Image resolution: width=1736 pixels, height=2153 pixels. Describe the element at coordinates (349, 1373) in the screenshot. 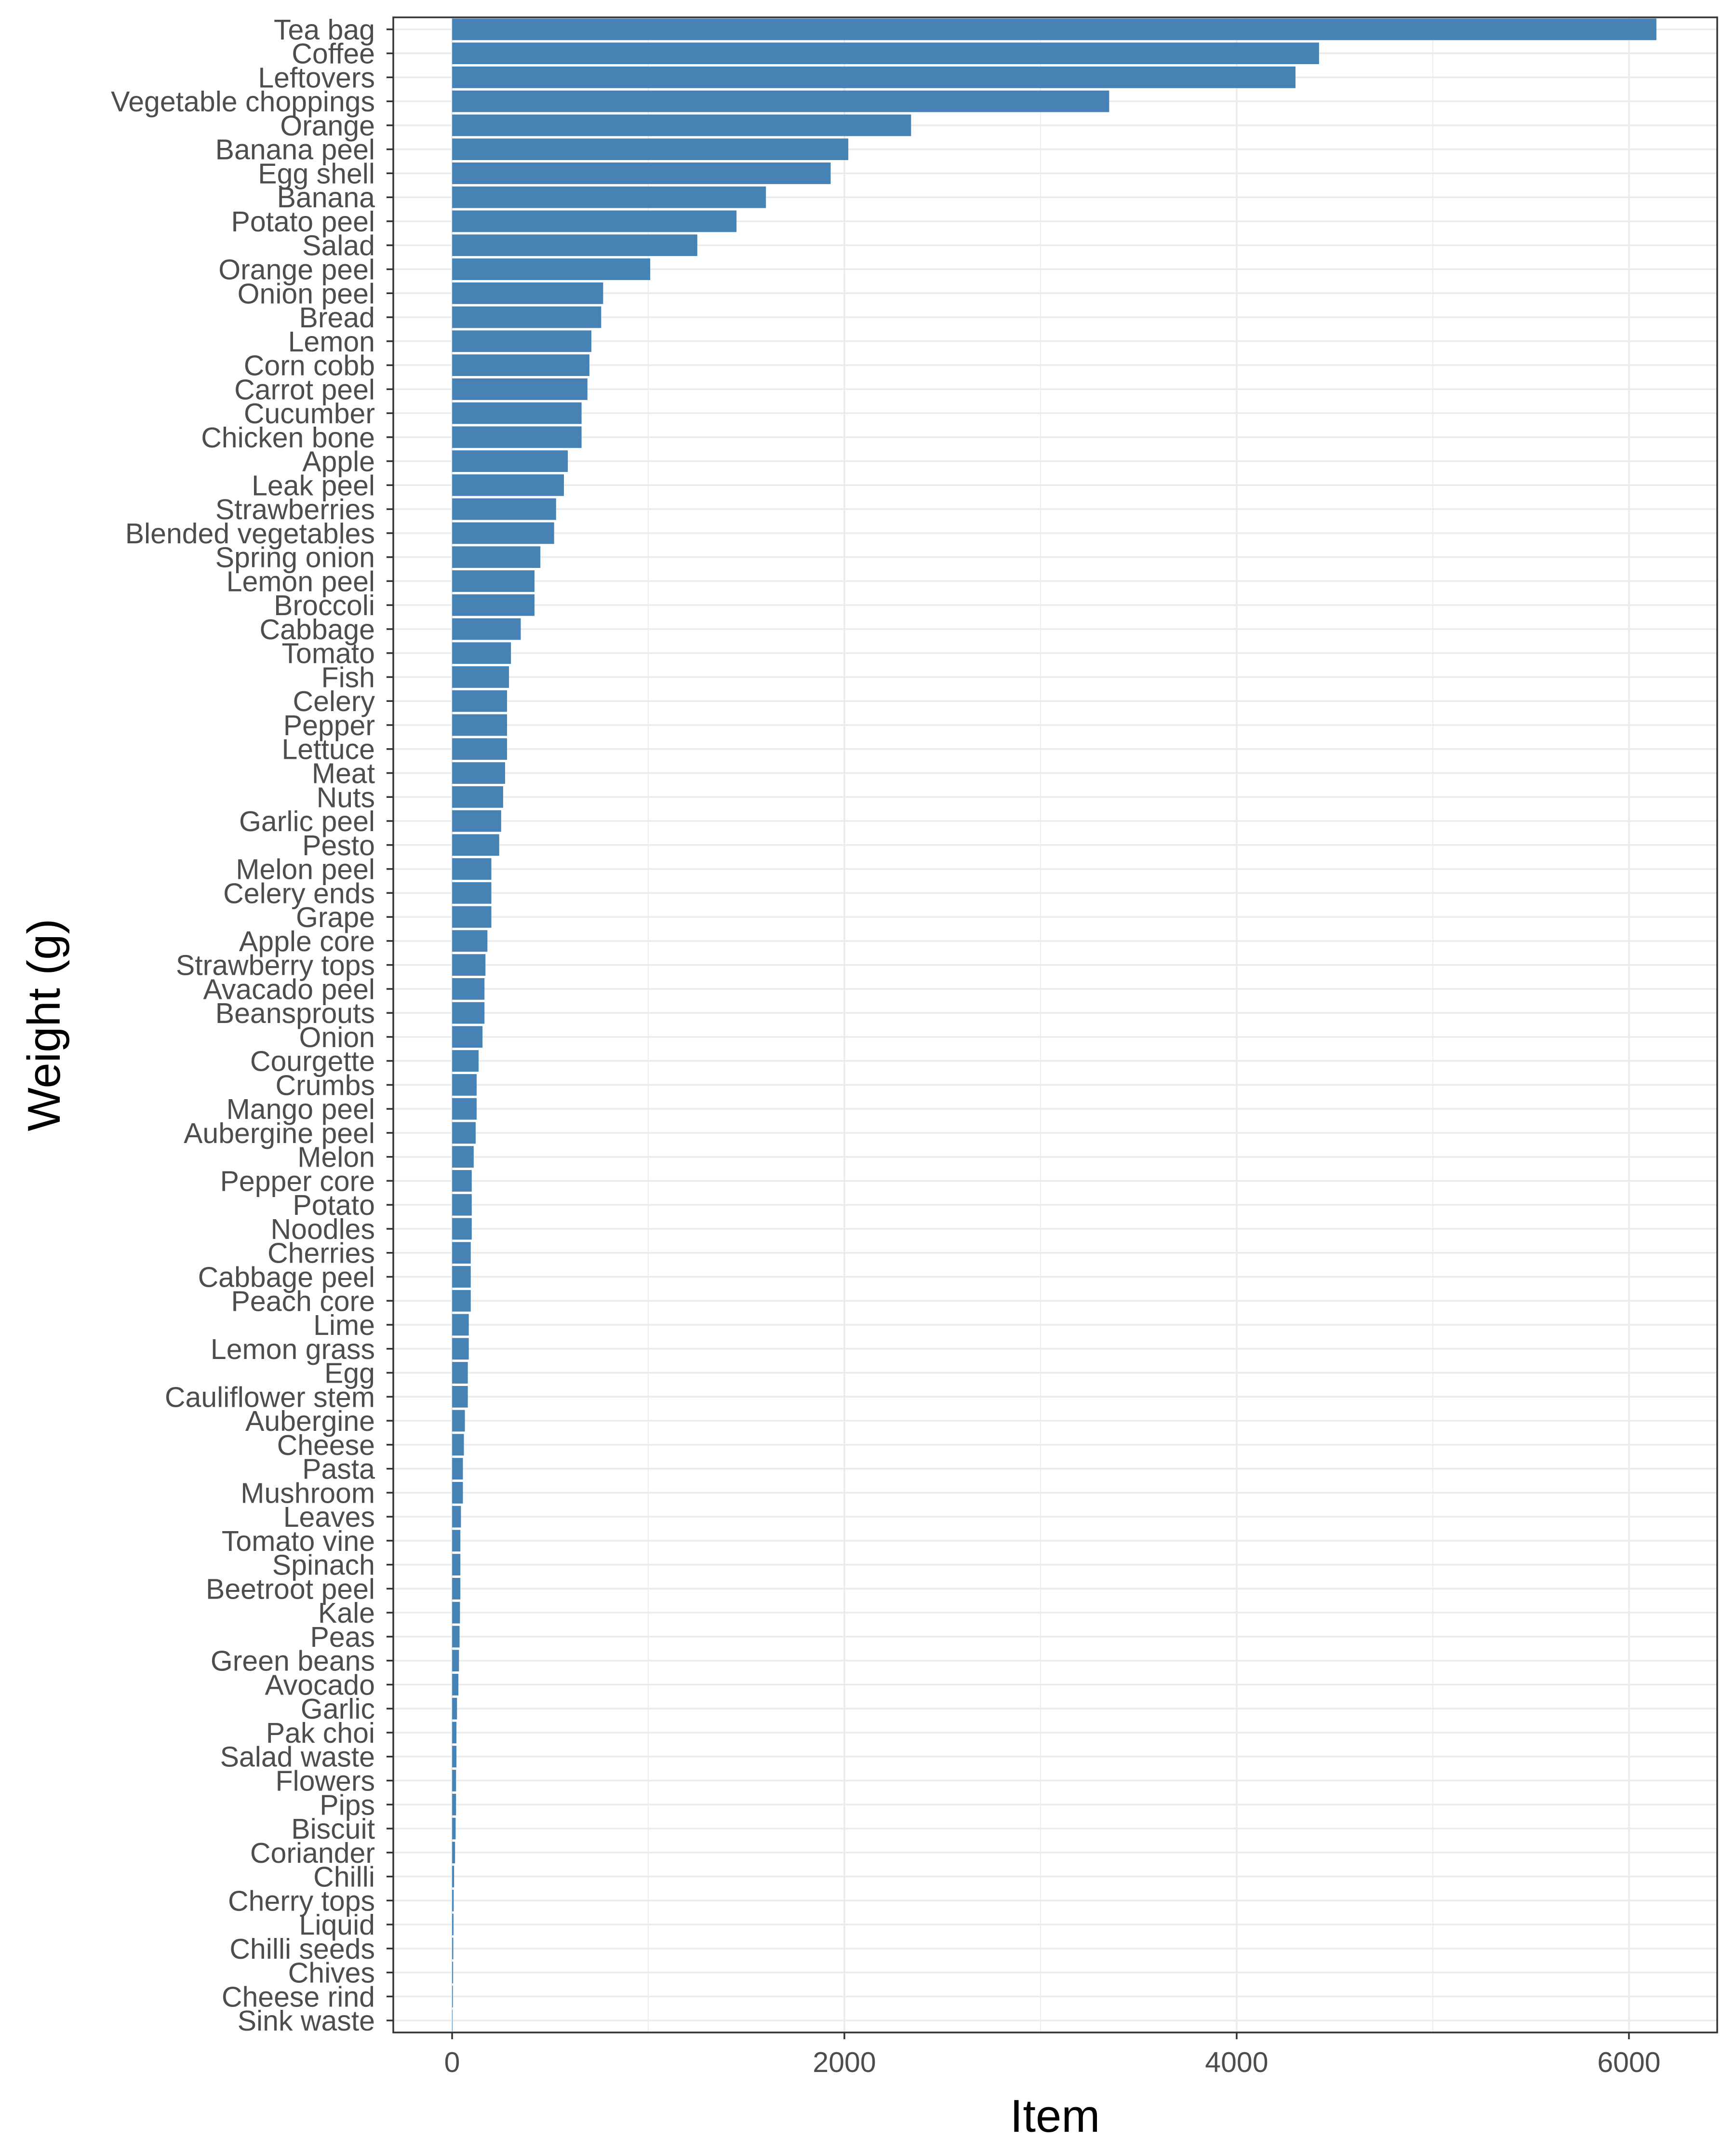

I see `y-tick-label: Egg` at that location.